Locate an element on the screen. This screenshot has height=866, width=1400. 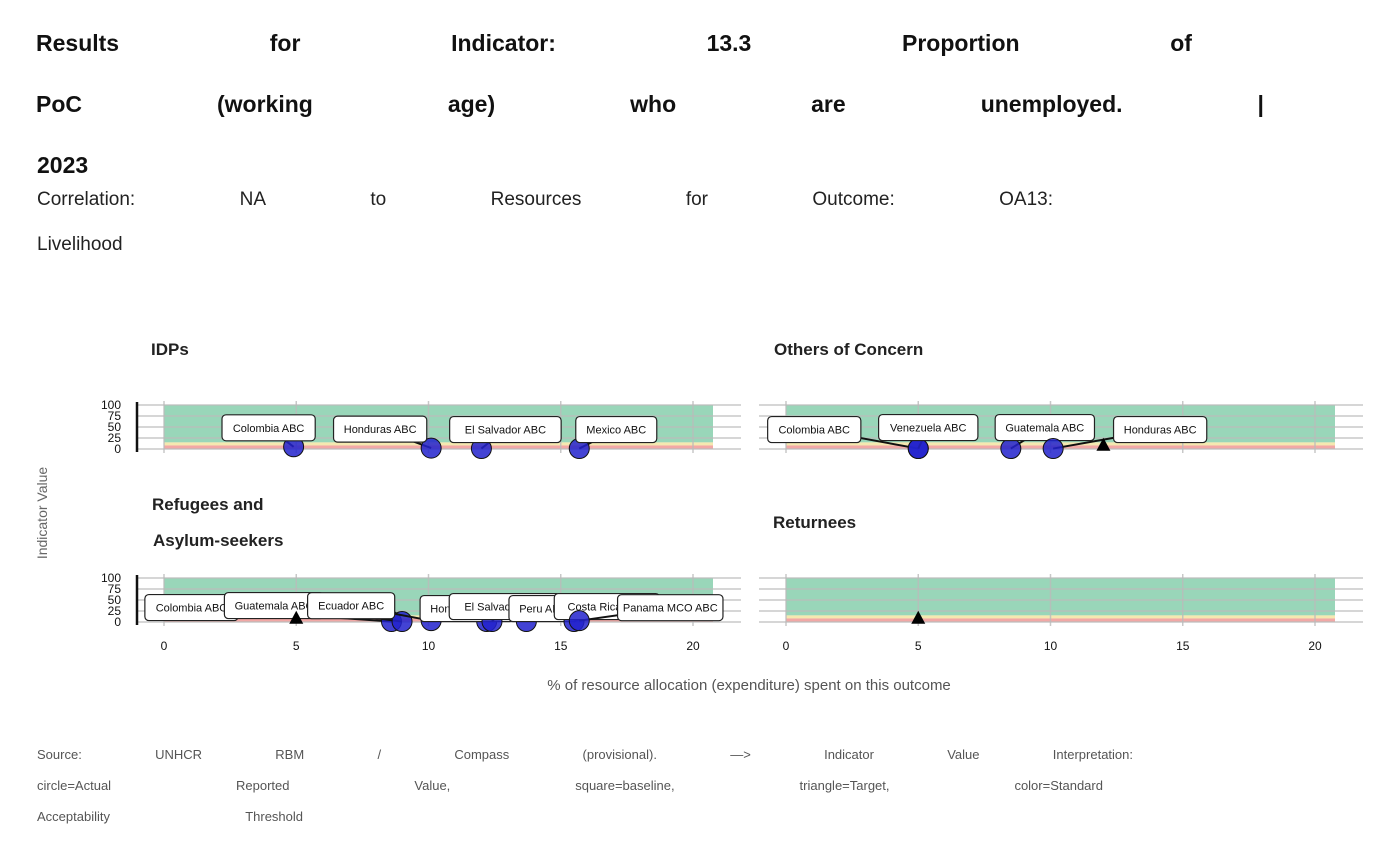
panel-title: Others of Concern is located at coordinates (848, 349).